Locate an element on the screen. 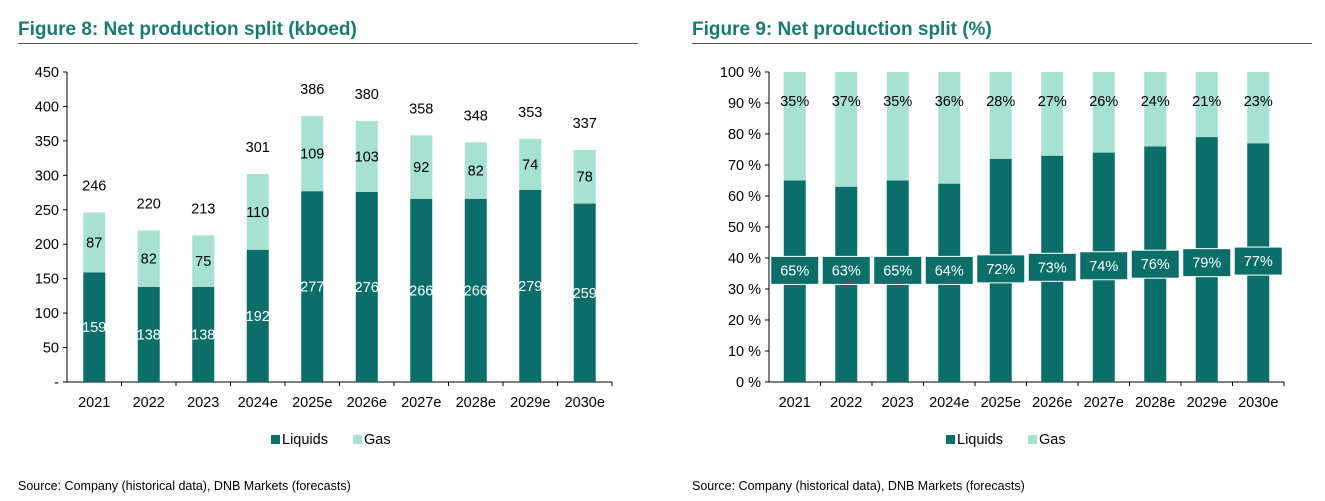  x-tick-label: 2029e is located at coordinates (530, 403).